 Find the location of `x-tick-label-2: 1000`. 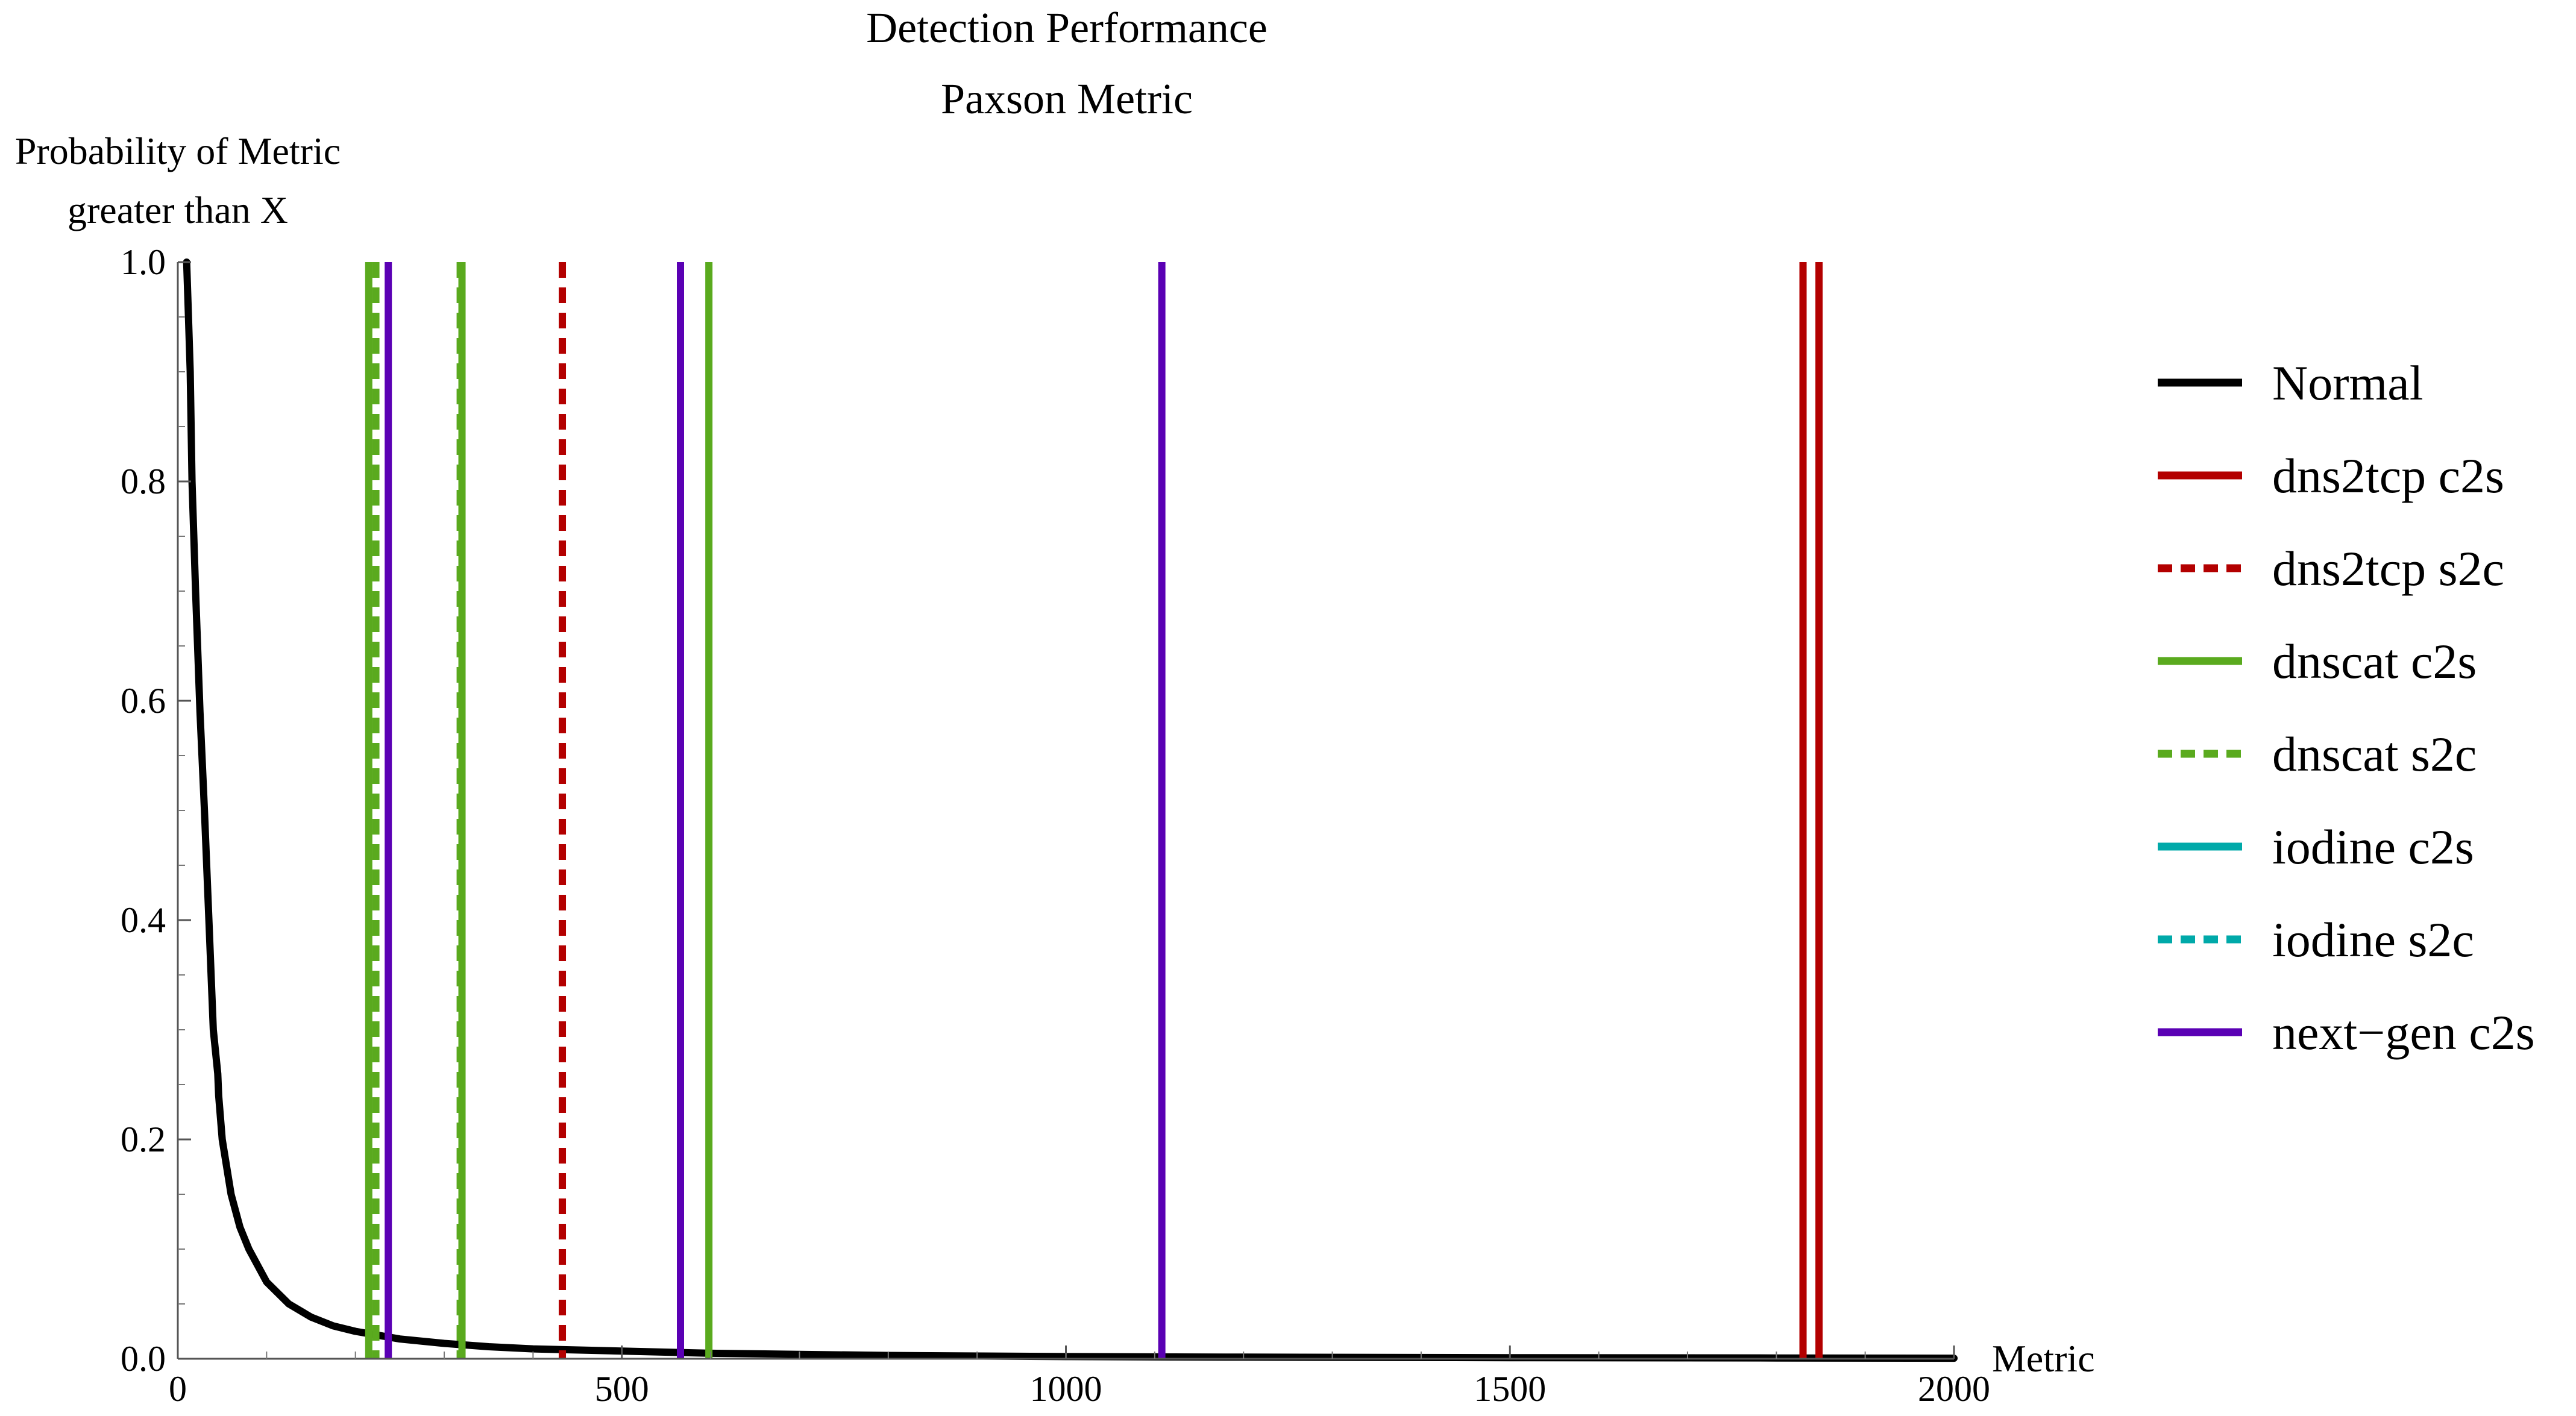

x-tick-label-2: 1000 is located at coordinates (1066, 1389).